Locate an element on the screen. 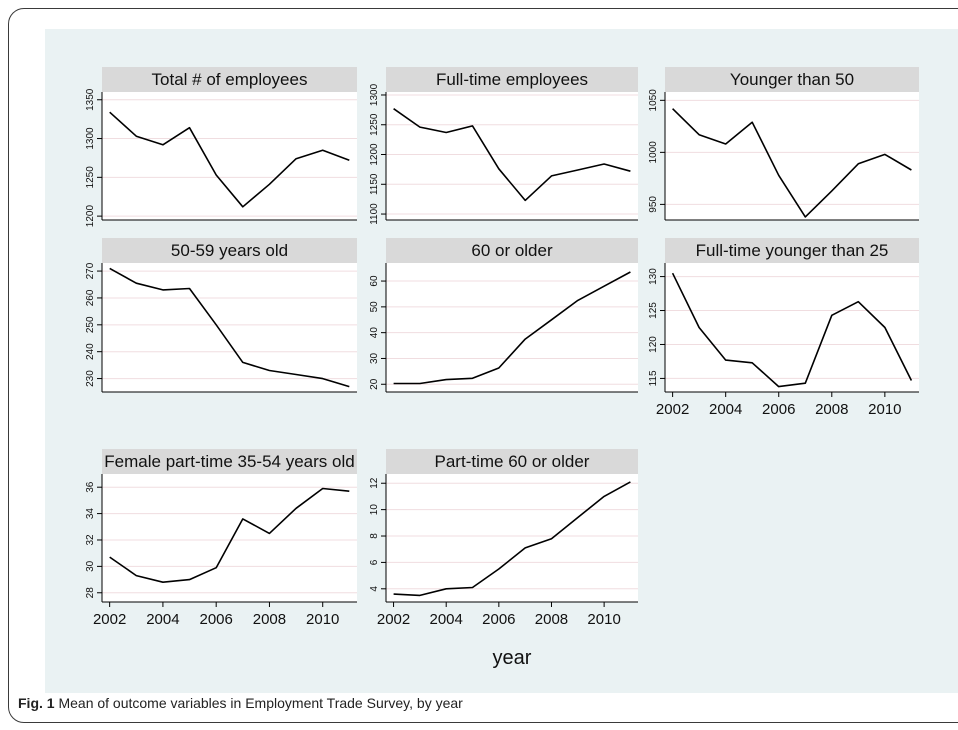 This screenshot has height=730, width=958. y-tick-label: 240 is located at coordinates (90, 351).